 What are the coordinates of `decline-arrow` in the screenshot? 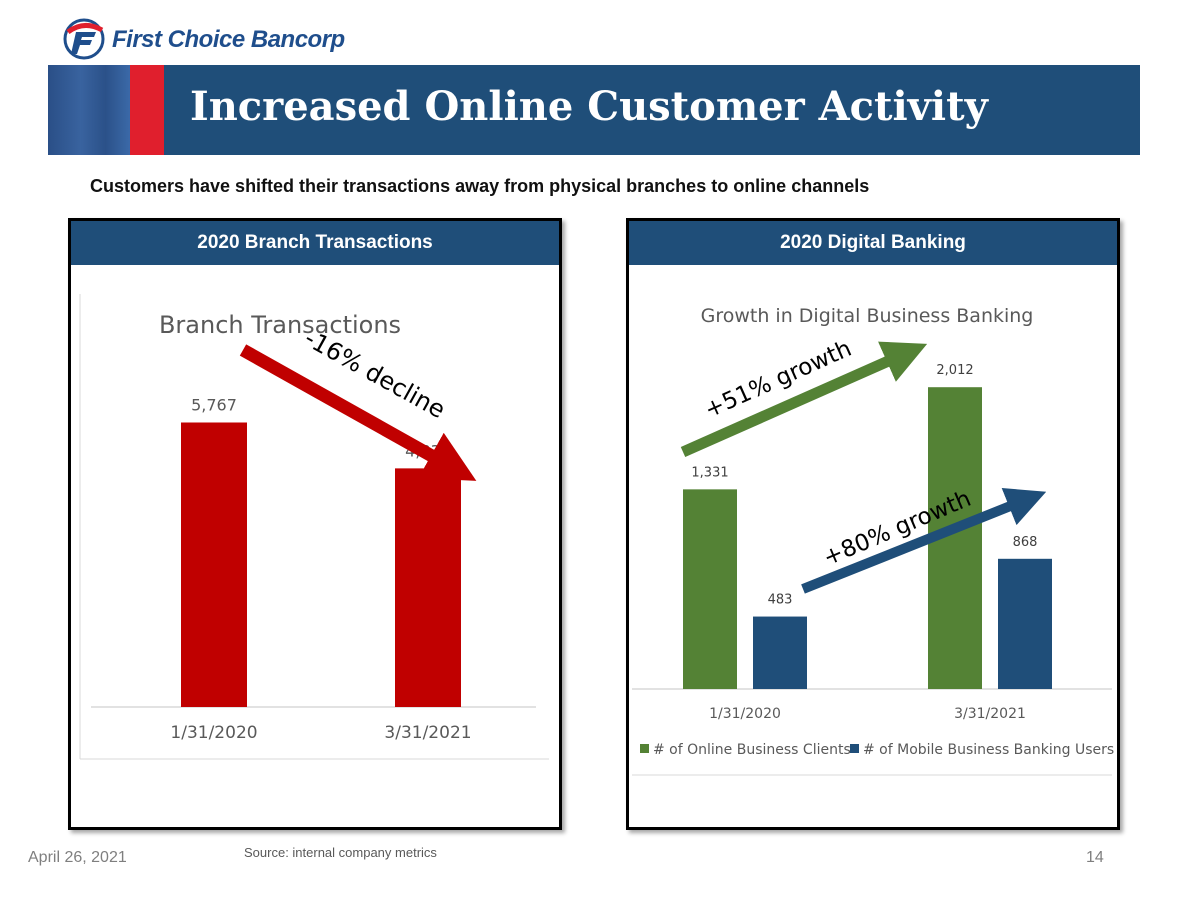 It's located at (358, 412).